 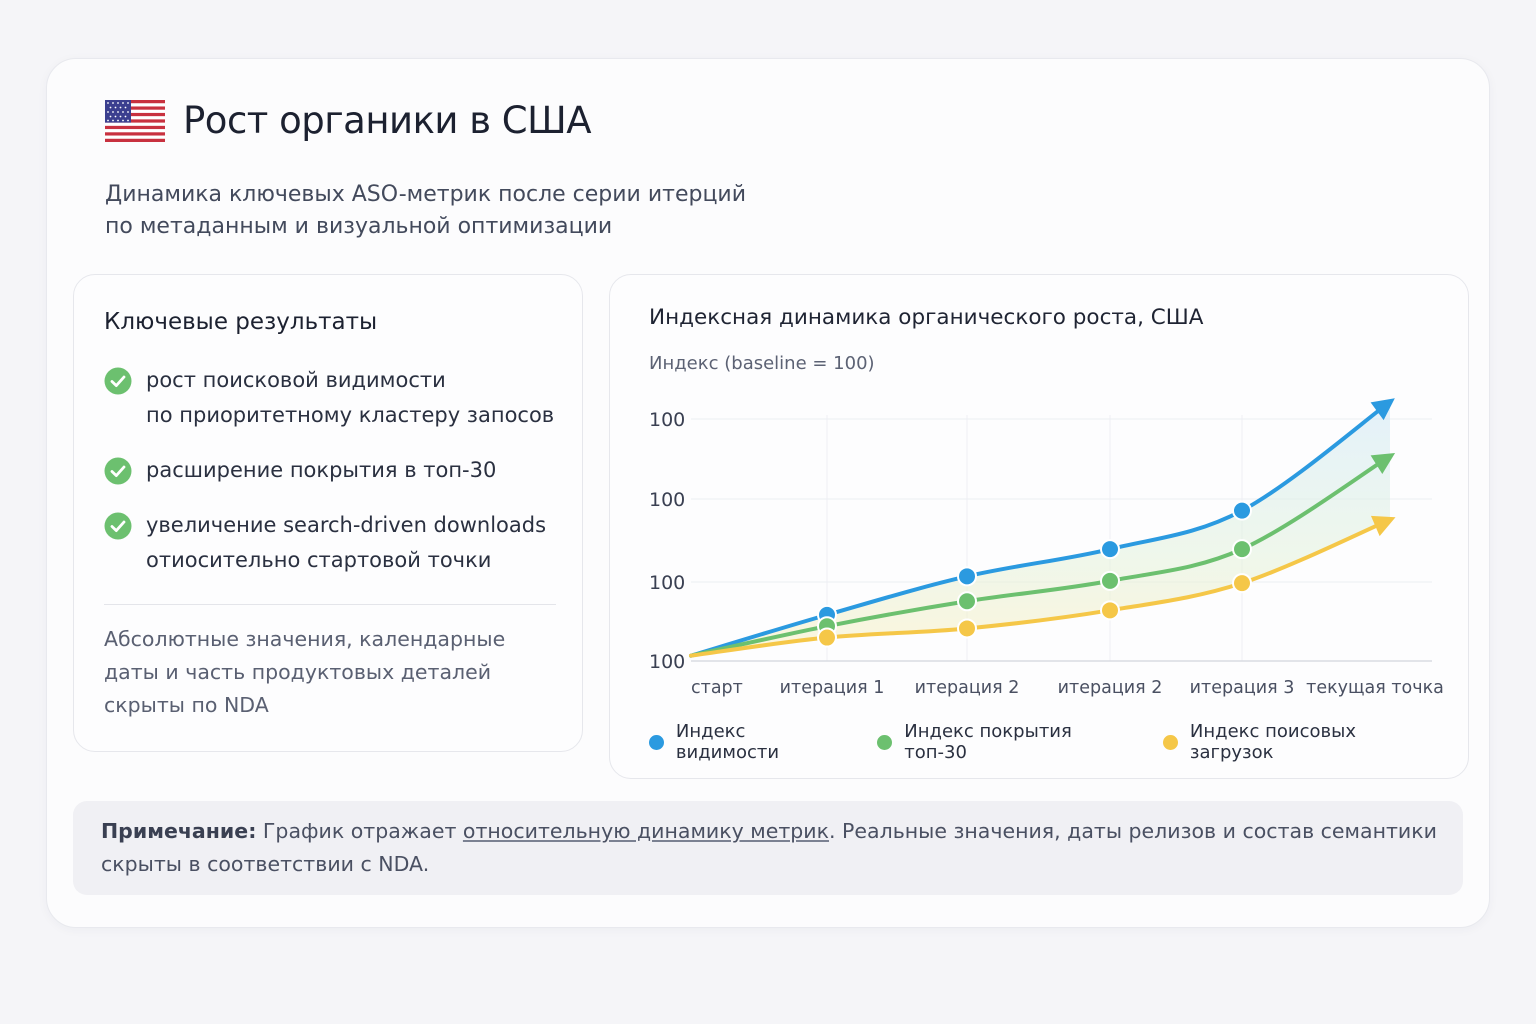 I want to click on x-tick-label: текущая точка, so click(x=1375, y=688).